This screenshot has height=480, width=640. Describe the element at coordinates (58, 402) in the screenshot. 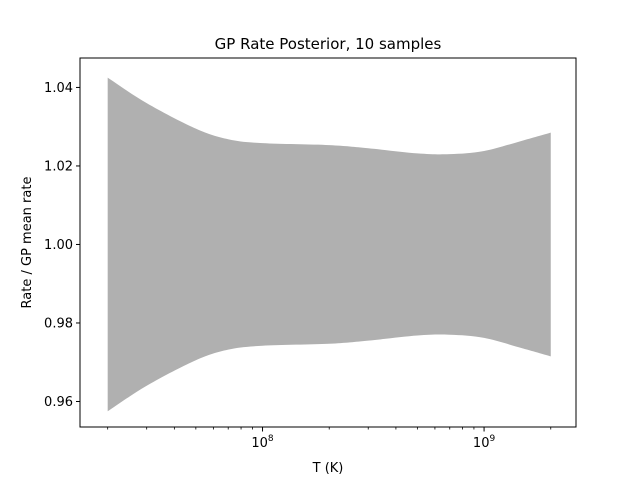

I see `y-tick-label: 0.96` at that location.